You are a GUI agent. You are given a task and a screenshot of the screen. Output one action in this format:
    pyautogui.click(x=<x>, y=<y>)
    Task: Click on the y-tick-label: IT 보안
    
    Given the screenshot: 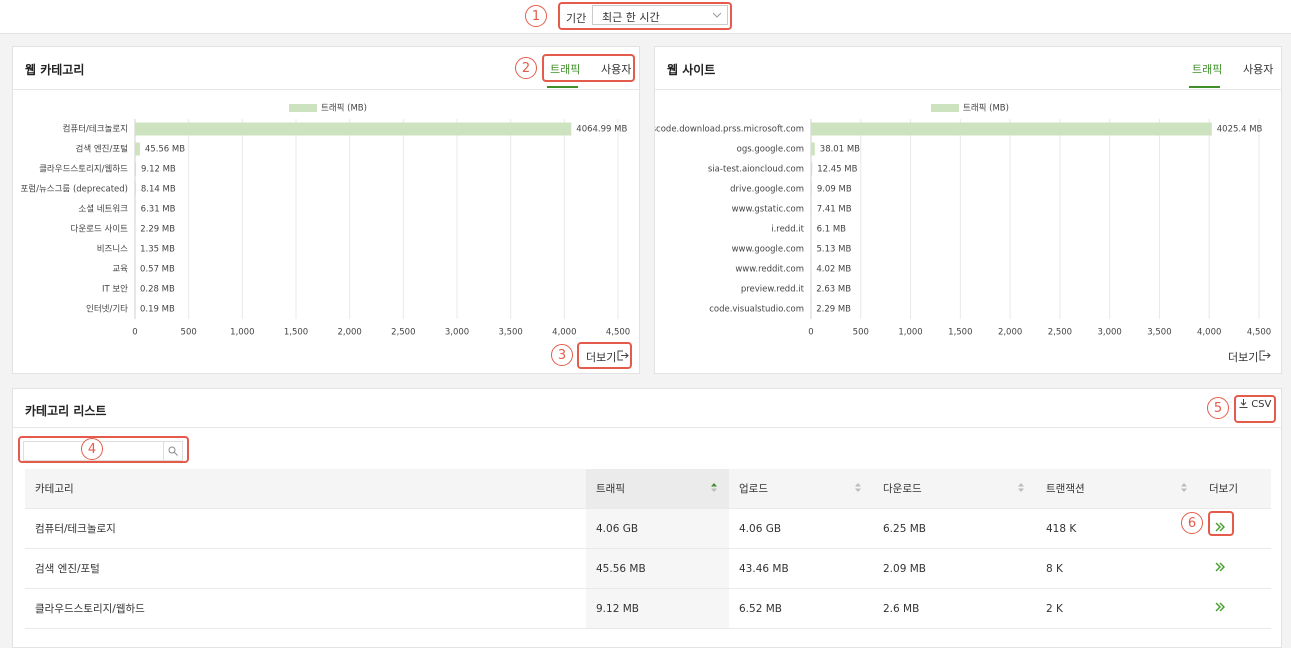 What is the action you would take?
    pyautogui.click(x=115, y=289)
    